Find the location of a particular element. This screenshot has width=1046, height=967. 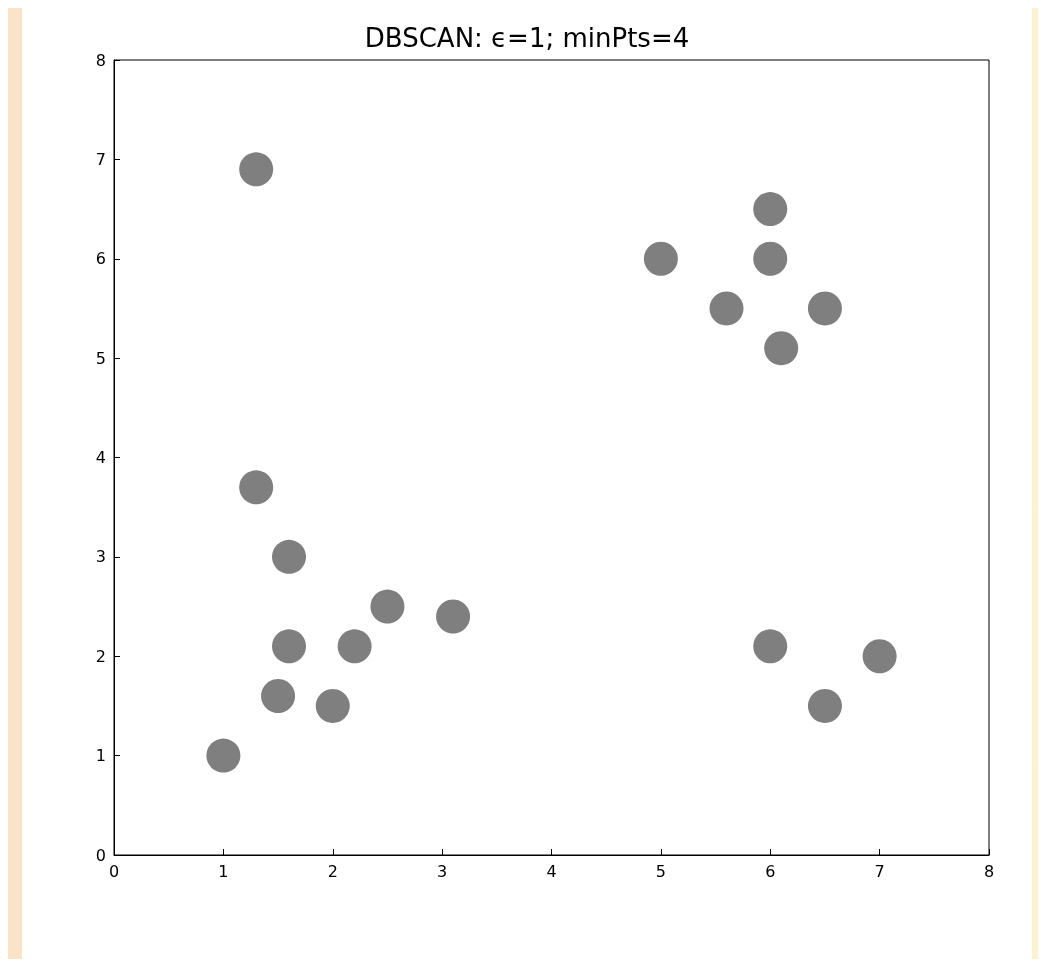

chart-title: DBSCAN: ϵ=1; minPts=4 is located at coordinates (527, 38).